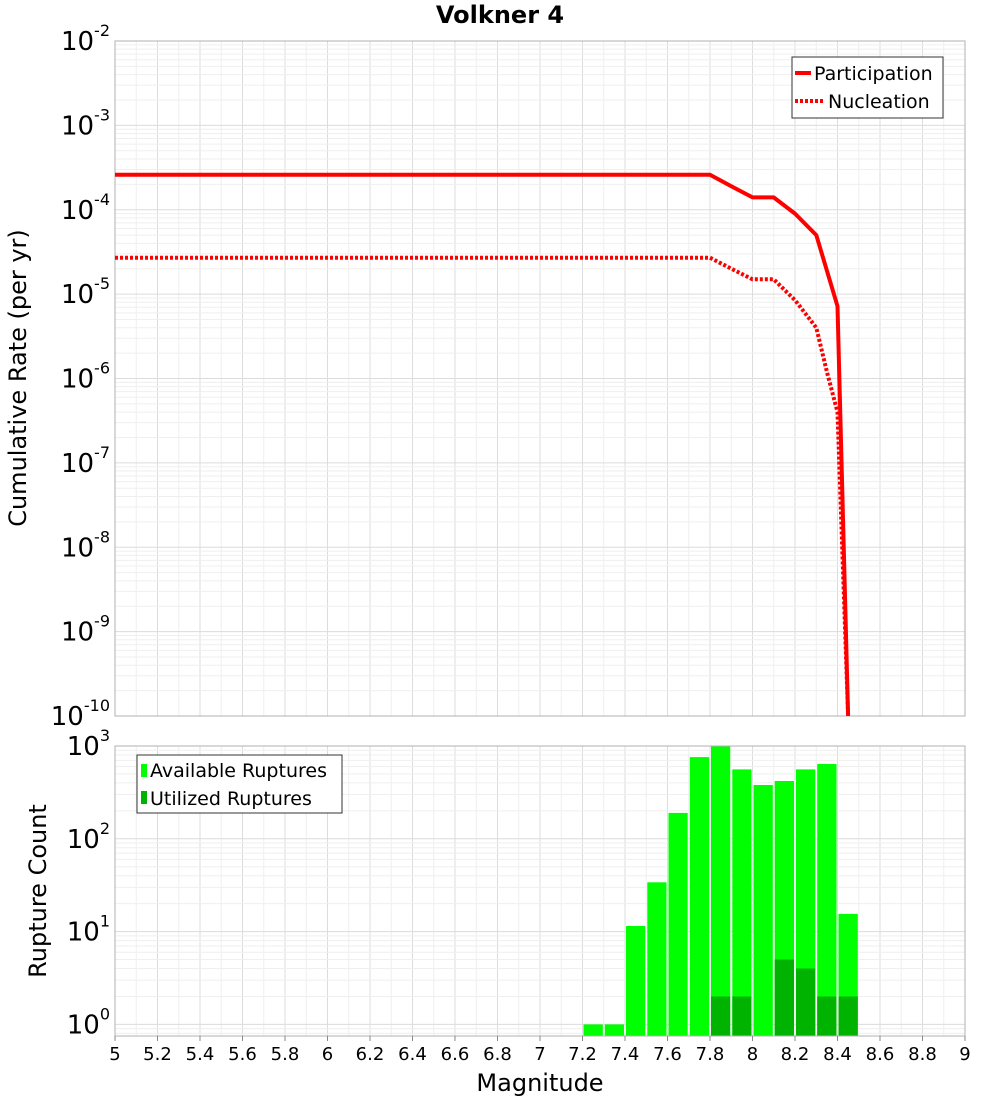  Describe the element at coordinates (667, 1054) in the screenshot. I see `x-tick-label: 7.6` at that location.